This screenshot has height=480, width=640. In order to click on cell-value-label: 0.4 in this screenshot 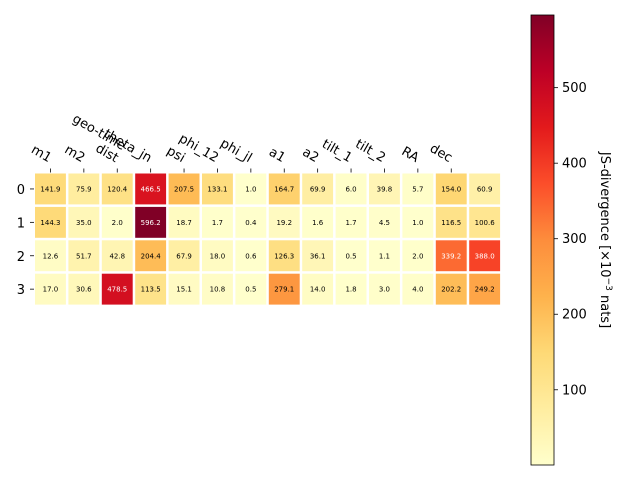, I will do `click(251, 223)`.